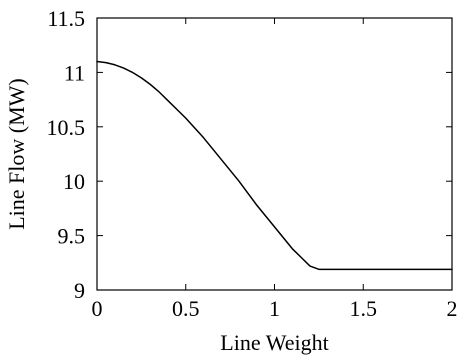 This screenshot has width=460, height=358. What do you see at coordinates (186, 308) in the screenshot?
I see `x-tick-label: 0.5` at bounding box center [186, 308].